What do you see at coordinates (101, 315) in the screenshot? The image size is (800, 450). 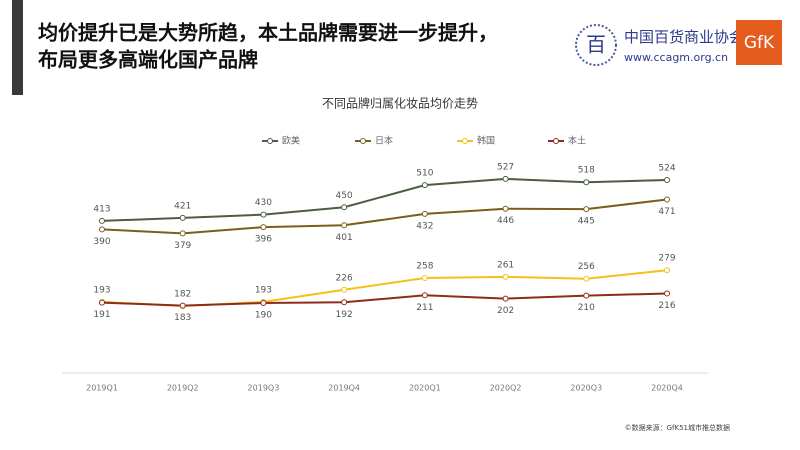 I see `data-label: 191` at bounding box center [101, 315].